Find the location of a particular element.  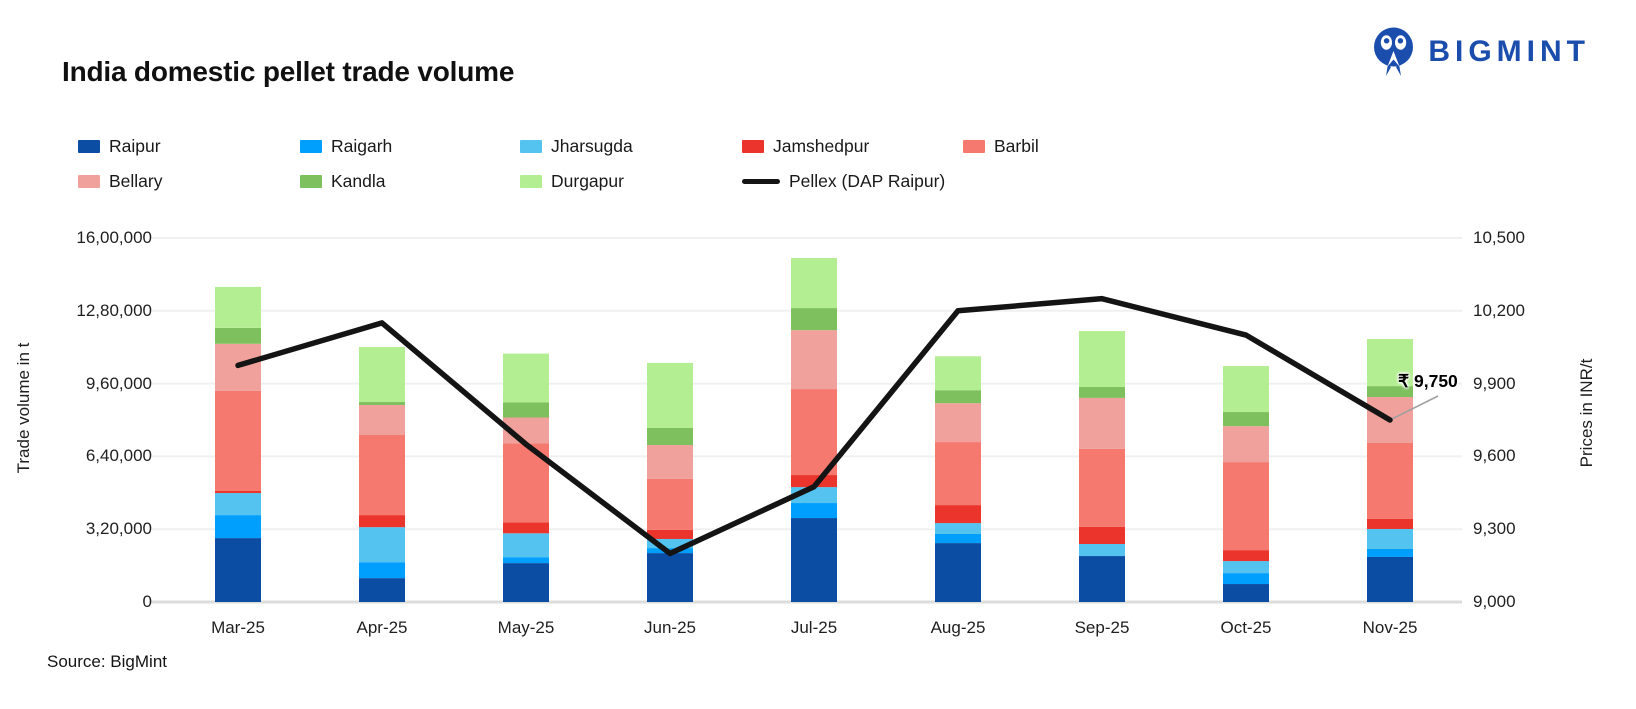

legend-swatch-bellary is located at coordinates (89, 181).